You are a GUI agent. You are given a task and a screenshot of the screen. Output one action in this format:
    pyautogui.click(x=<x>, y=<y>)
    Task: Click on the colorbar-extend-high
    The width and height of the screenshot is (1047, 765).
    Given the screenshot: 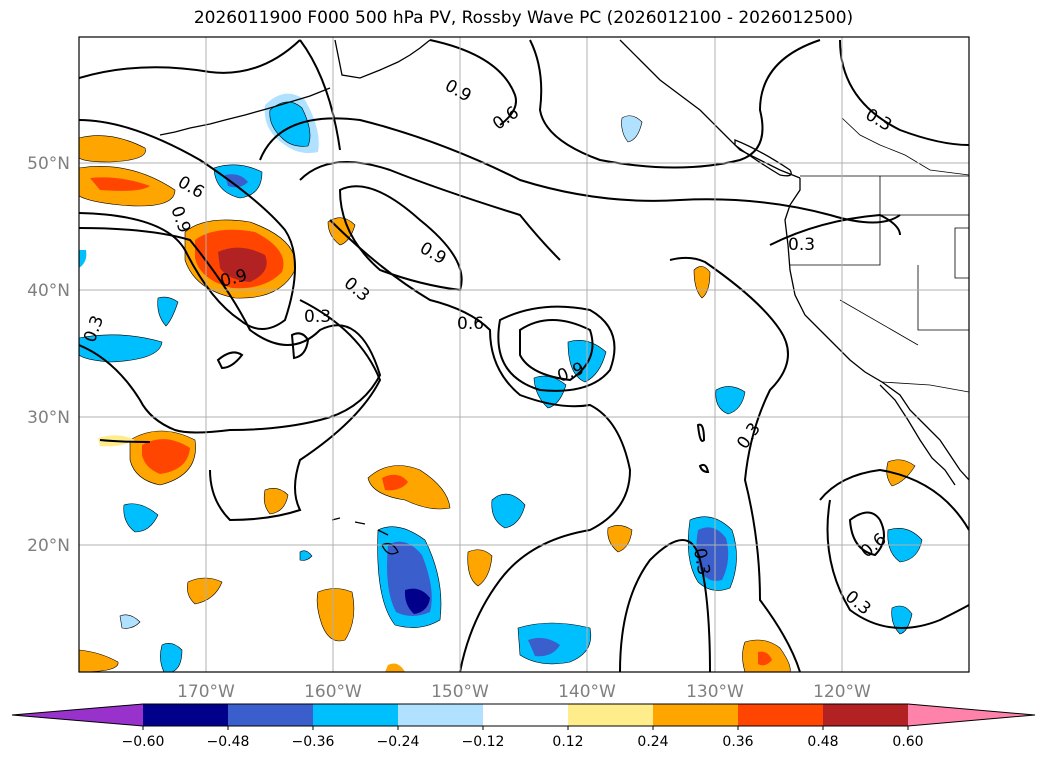 What is the action you would take?
    pyautogui.click(x=971, y=715)
    